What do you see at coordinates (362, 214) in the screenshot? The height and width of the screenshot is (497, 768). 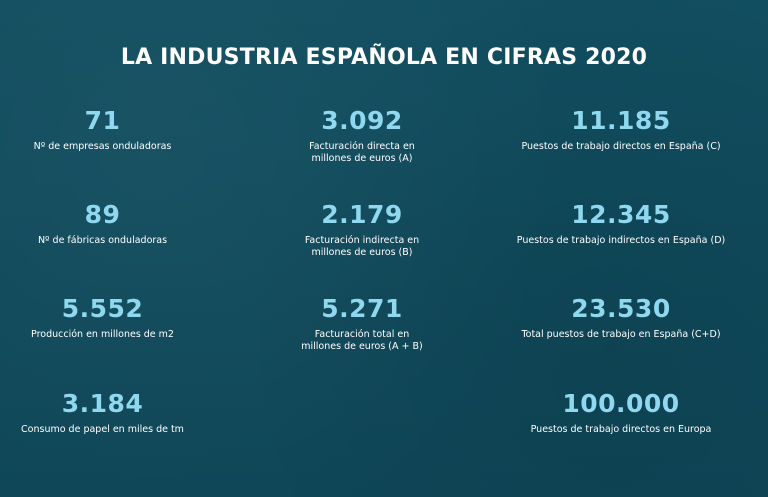 I see `stat-value: 2.179` at bounding box center [362, 214].